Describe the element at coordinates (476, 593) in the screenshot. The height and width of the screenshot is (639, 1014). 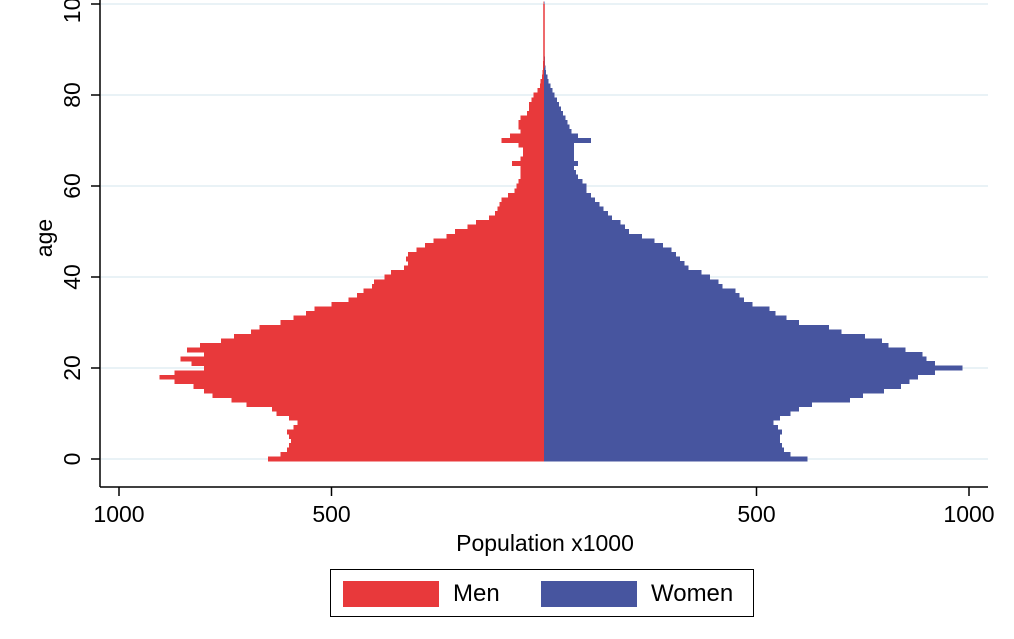
I see `legend-label-men: Men` at that location.